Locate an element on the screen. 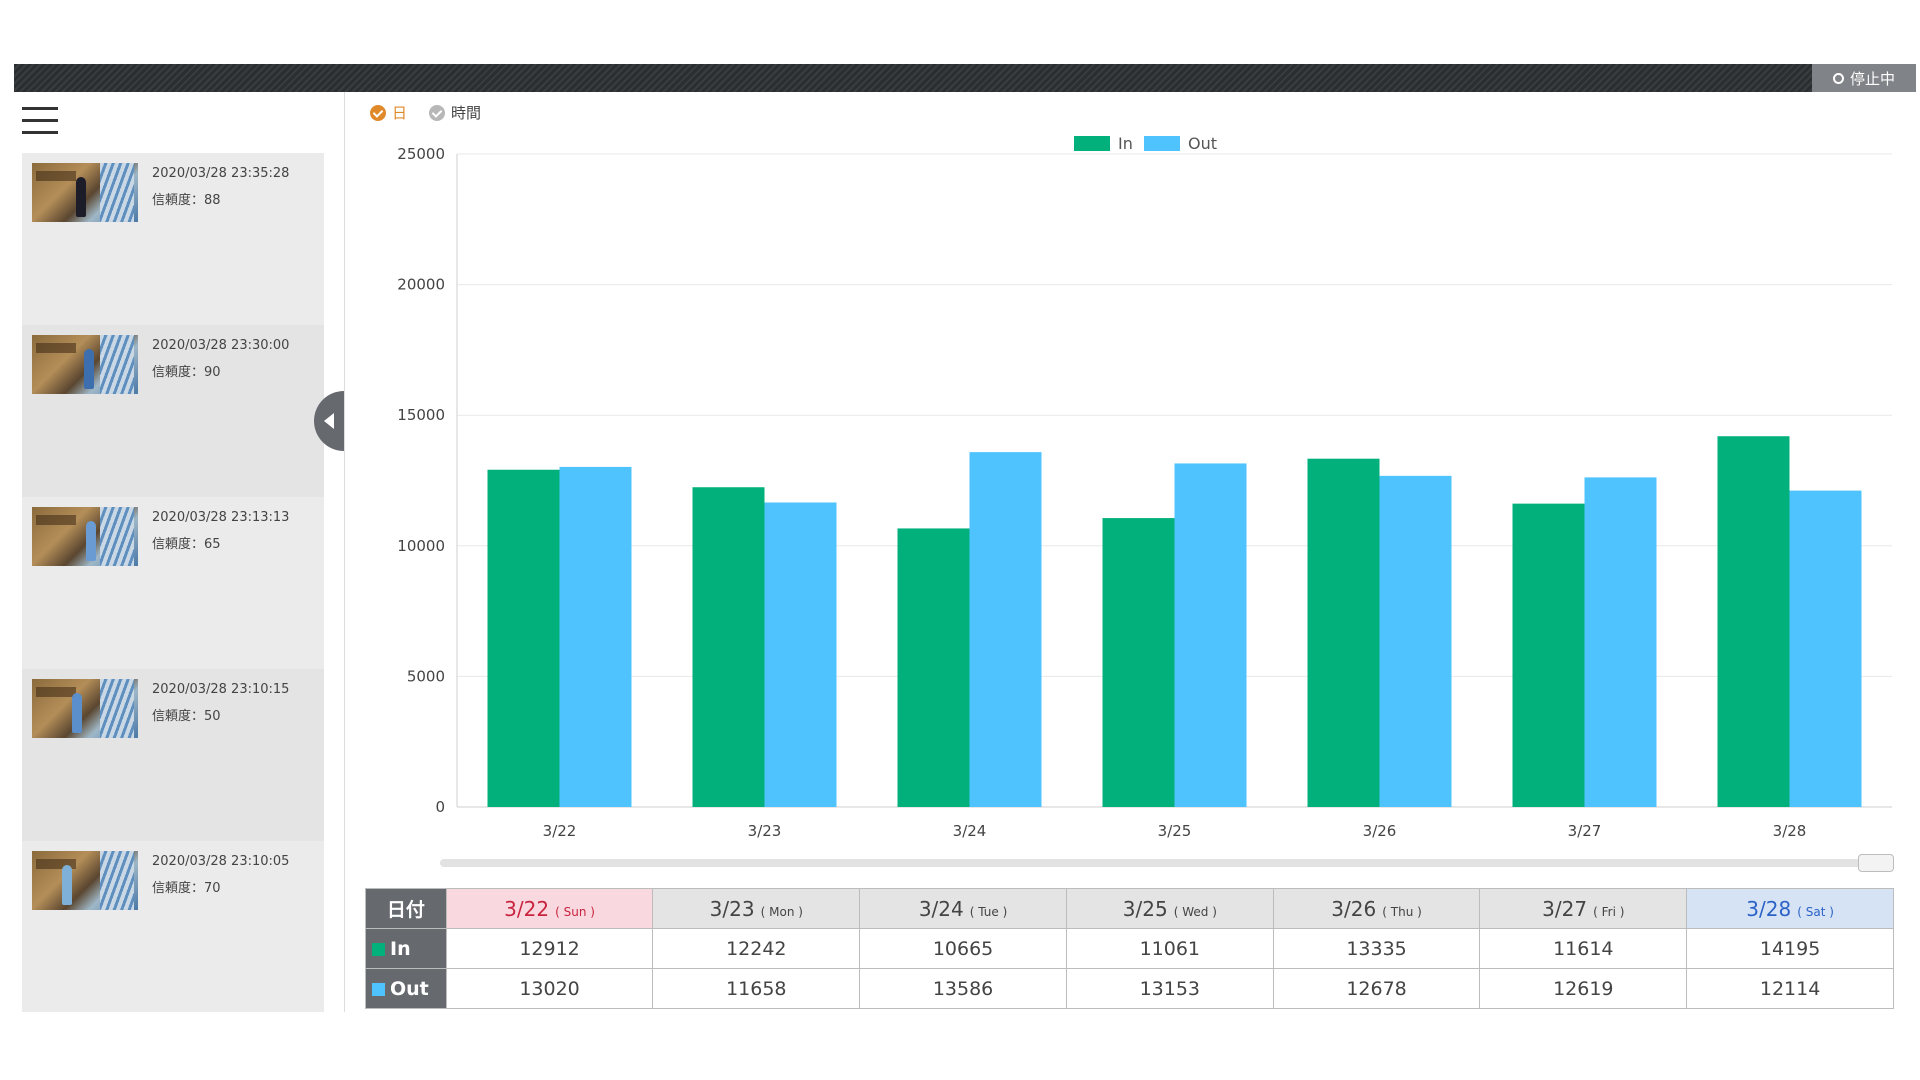 Image resolution: width=1920 pixels, height=1080 pixels. legend-swatch-out is located at coordinates (1162, 143).